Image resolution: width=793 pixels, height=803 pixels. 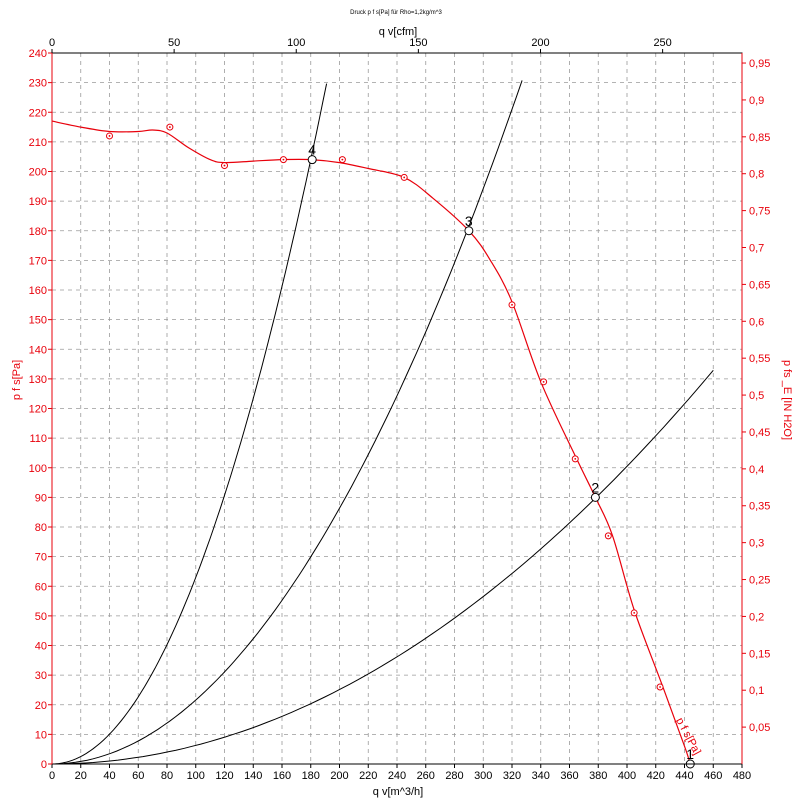 What do you see at coordinates (397, 776) in the screenshot?
I see `x-tick-label: 240` at bounding box center [397, 776].